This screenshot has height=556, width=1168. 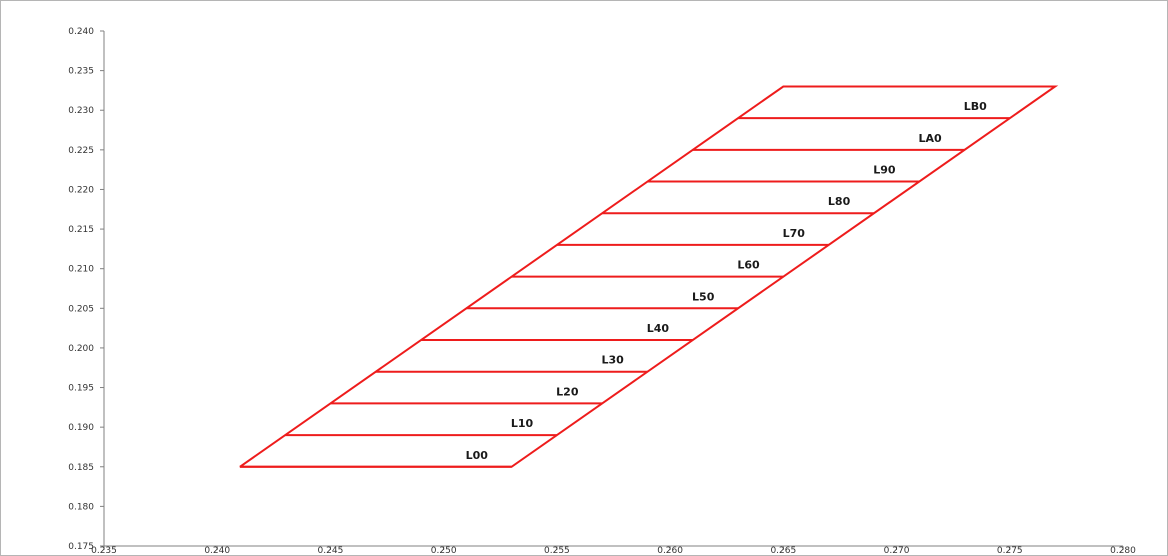 I want to click on band-label: LA0, so click(x=930, y=138).